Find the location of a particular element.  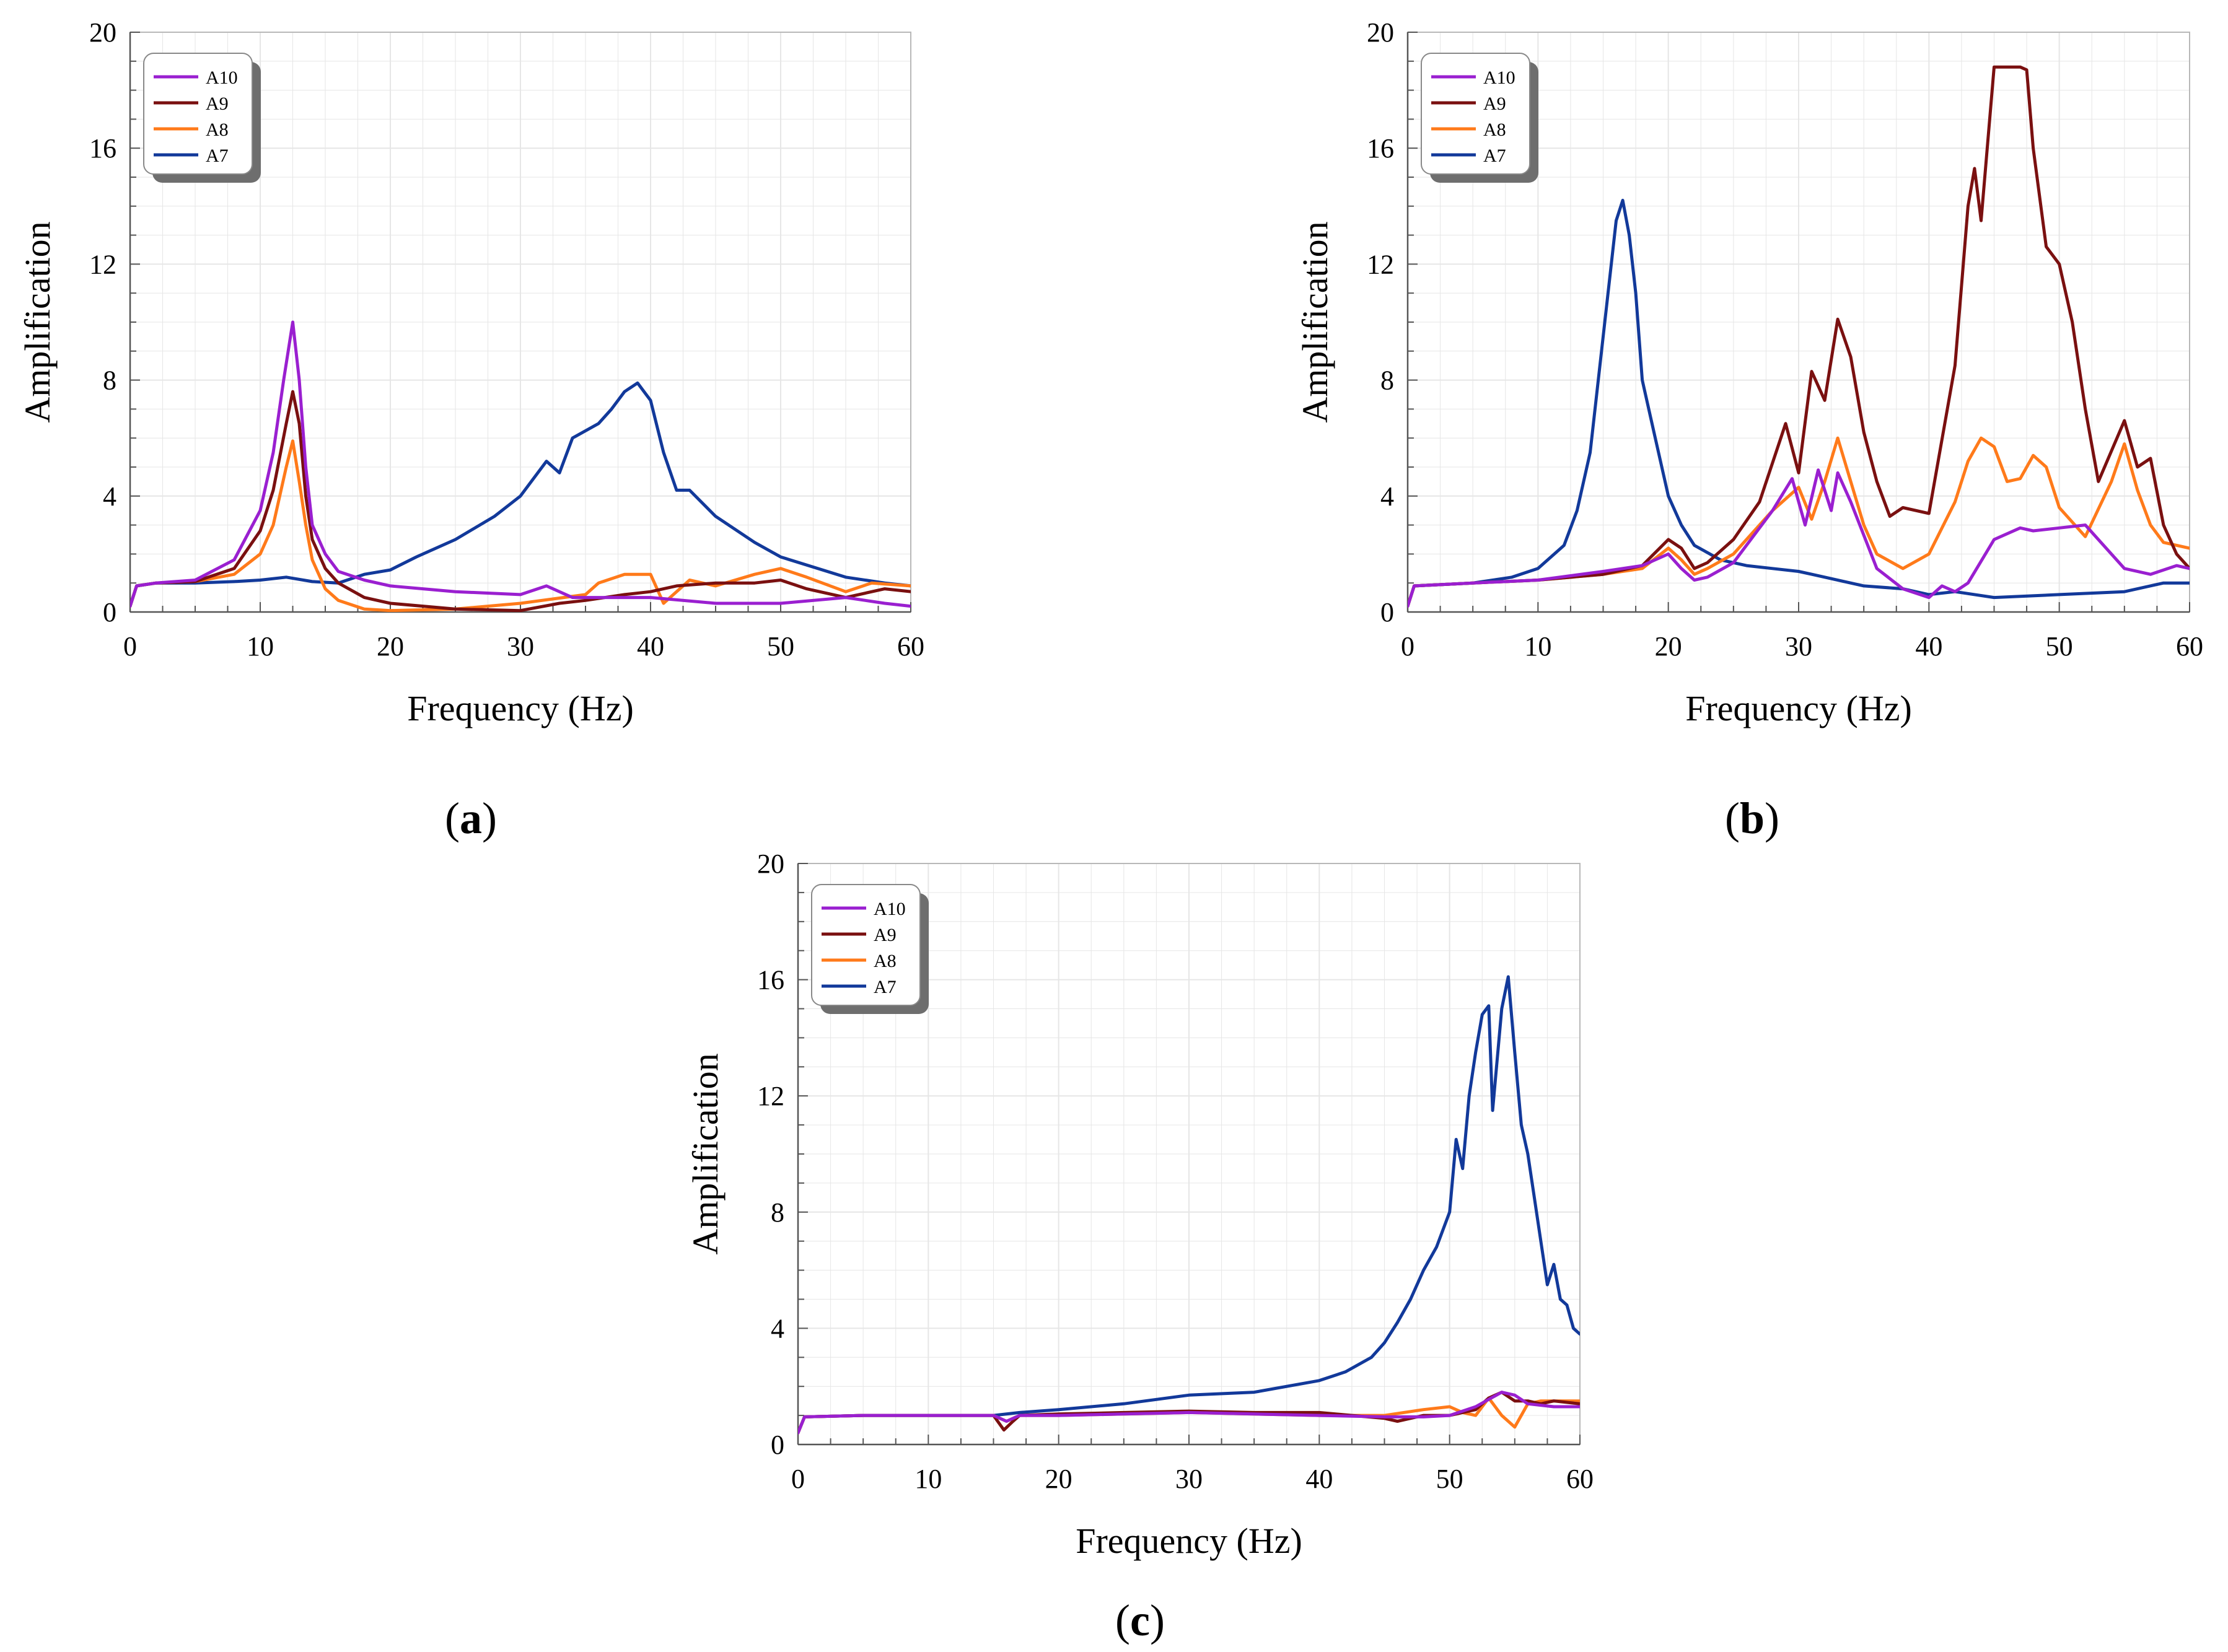

panel-label: (b) is located at coordinates (1752, 818).